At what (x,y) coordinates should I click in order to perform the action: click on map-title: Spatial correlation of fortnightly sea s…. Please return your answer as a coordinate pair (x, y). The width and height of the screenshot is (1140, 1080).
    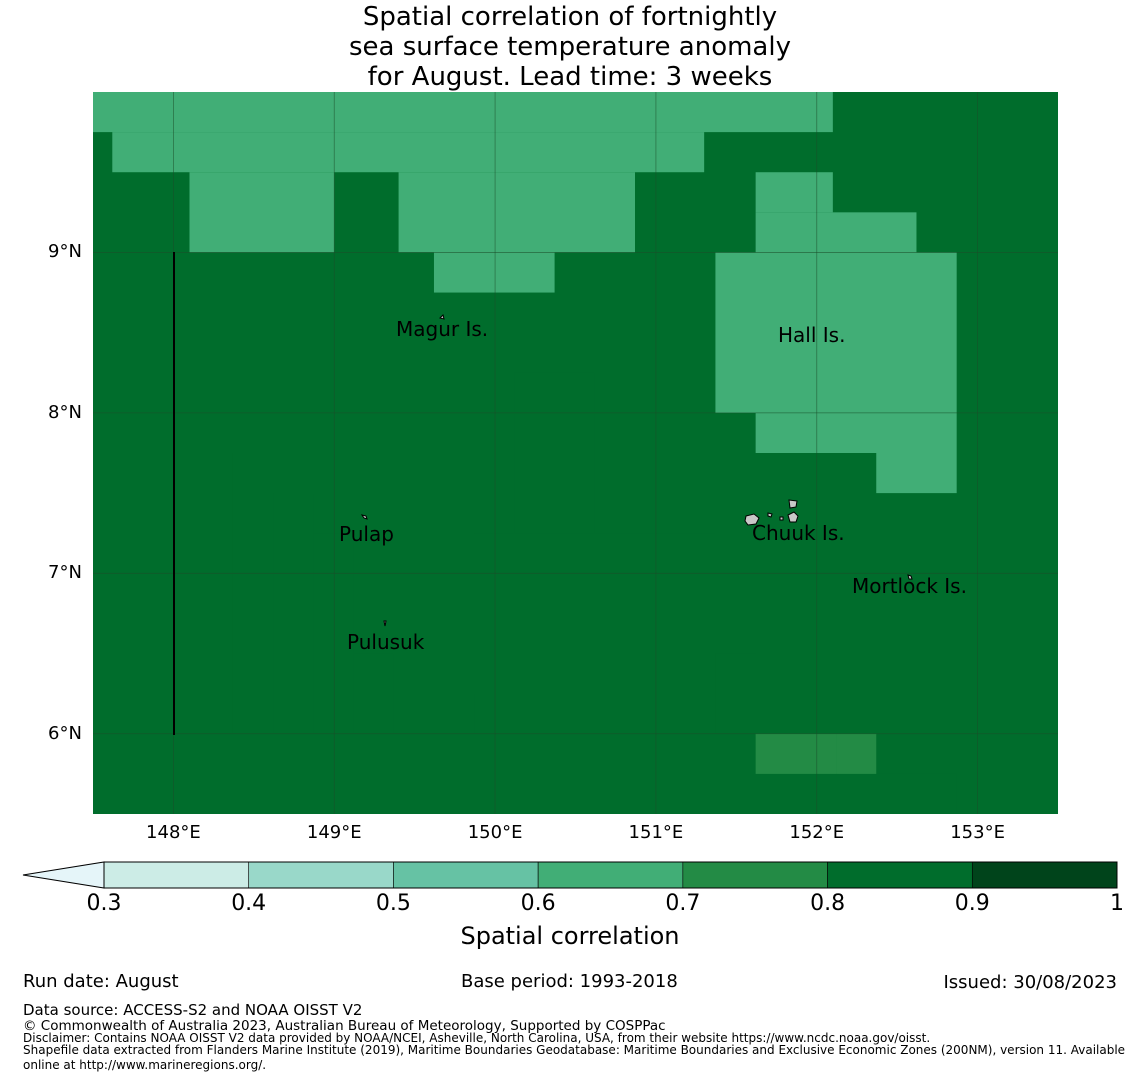
    Looking at the image, I should click on (570, 47).